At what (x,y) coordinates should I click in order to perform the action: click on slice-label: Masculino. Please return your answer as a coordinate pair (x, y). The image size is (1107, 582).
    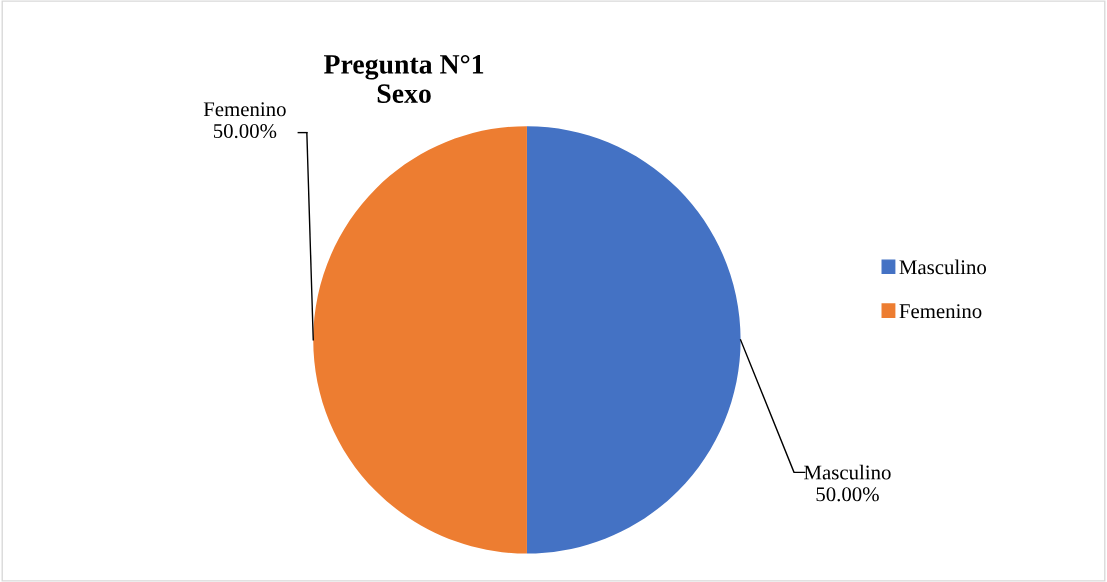
    Looking at the image, I should click on (847, 472).